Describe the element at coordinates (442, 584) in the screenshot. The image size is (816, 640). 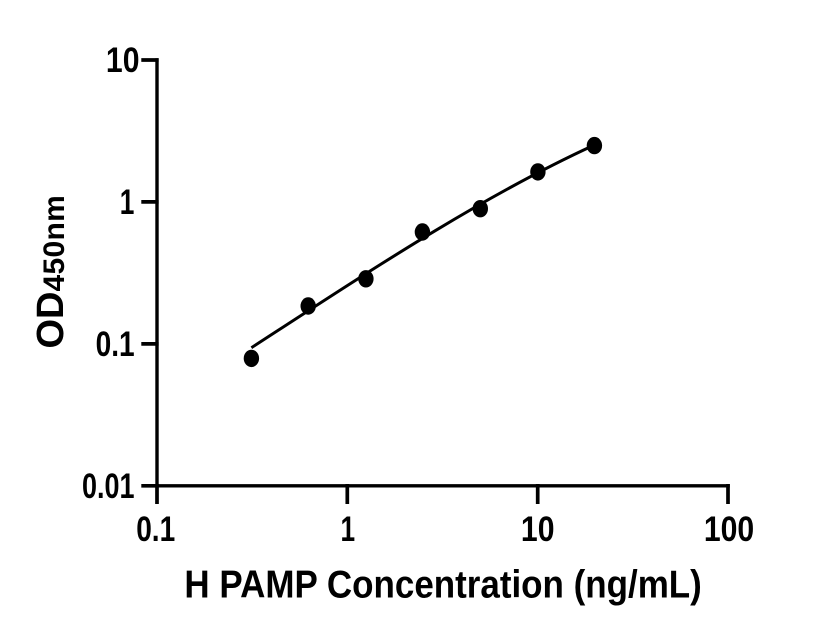
I see `svg-text: H PAMP Concentration (ng/mL)` at that location.